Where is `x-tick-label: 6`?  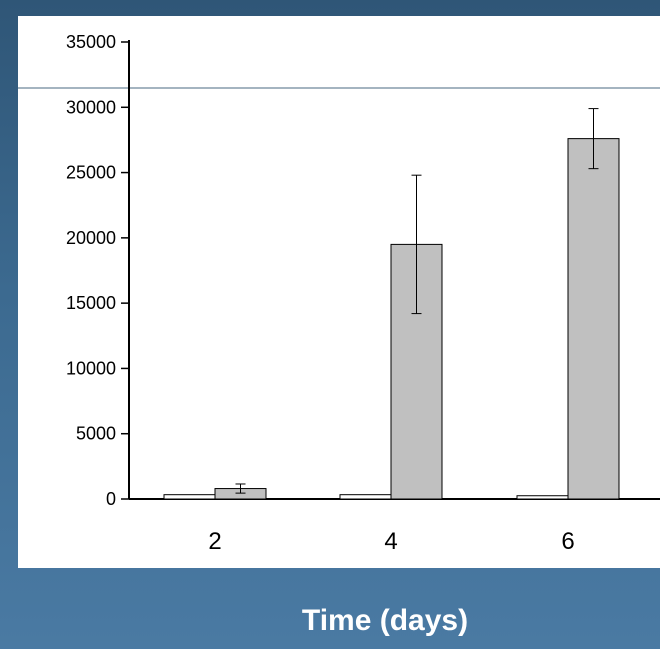 x-tick-label: 6 is located at coordinates (567, 541).